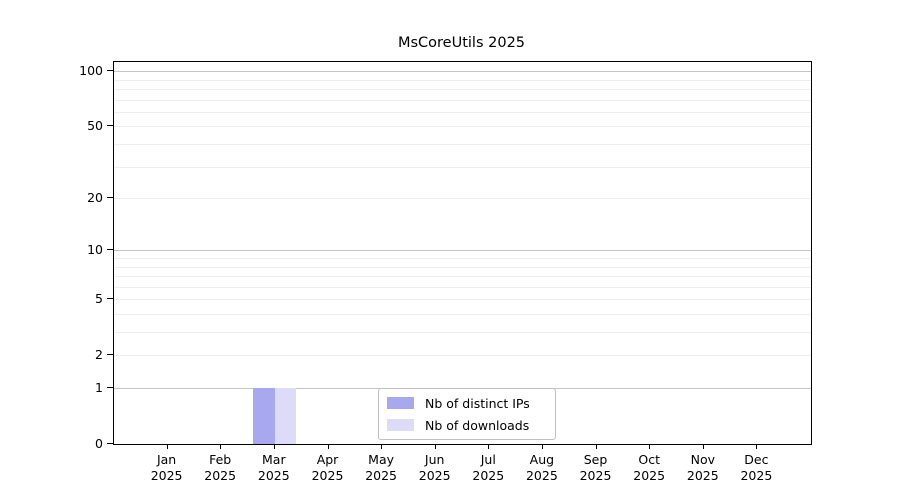 The image size is (900, 500). What do you see at coordinates (99, 298) in the screenshot?
I see `y-tick-label-5: 5` at bounding box center [99, 298].